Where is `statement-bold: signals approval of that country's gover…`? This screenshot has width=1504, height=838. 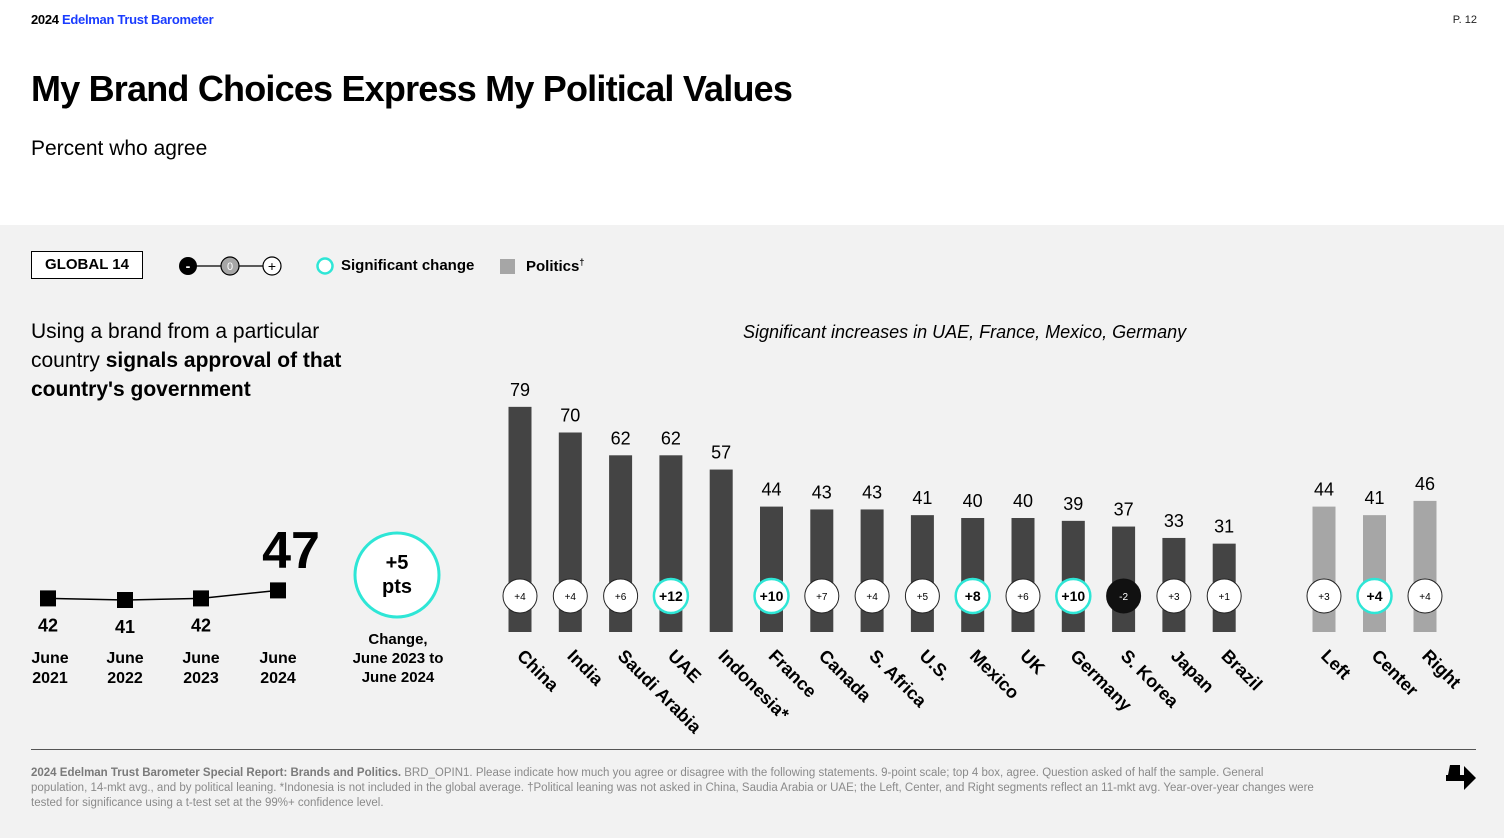
statement-bold: signals approval of that country's gover… is located at coordinates (186, 375).